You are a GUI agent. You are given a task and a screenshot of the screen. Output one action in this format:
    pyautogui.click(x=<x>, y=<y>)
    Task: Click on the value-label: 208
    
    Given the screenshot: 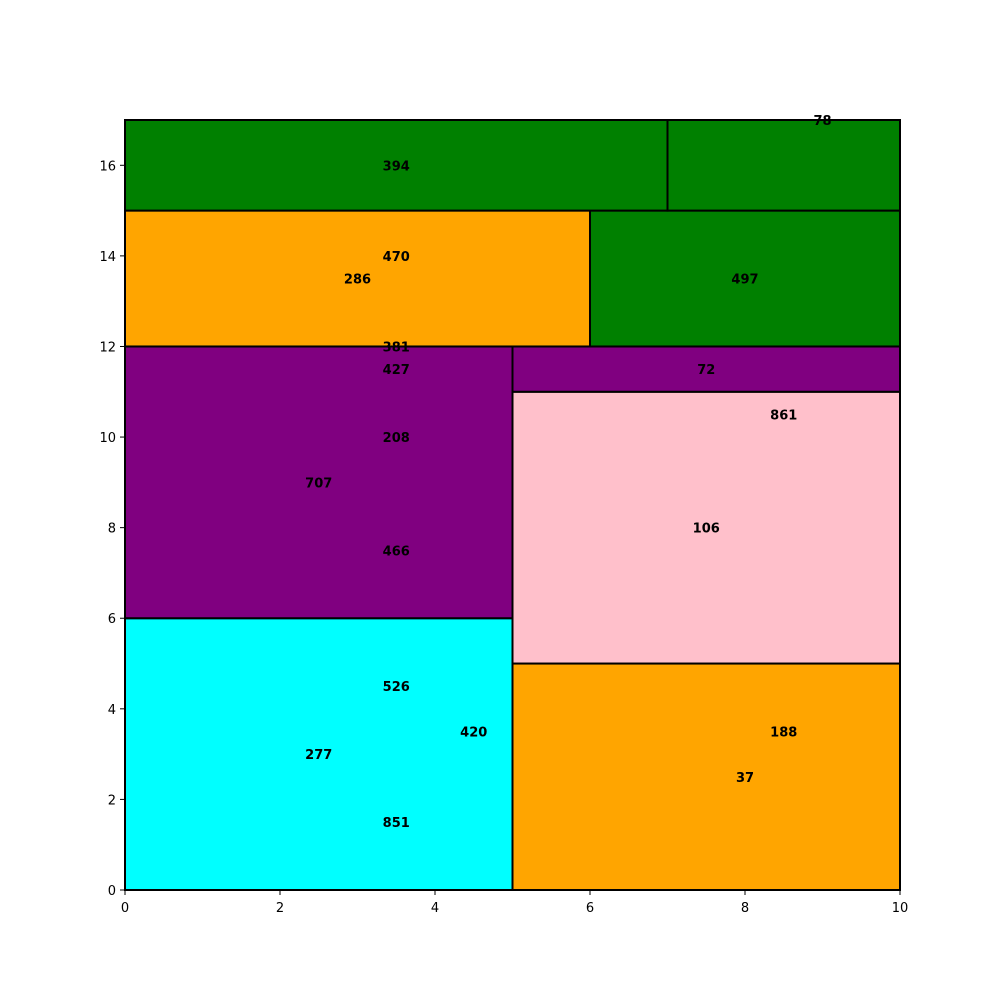 What is the action you would take?
    pyautogui.click(x=396, y=438)
    